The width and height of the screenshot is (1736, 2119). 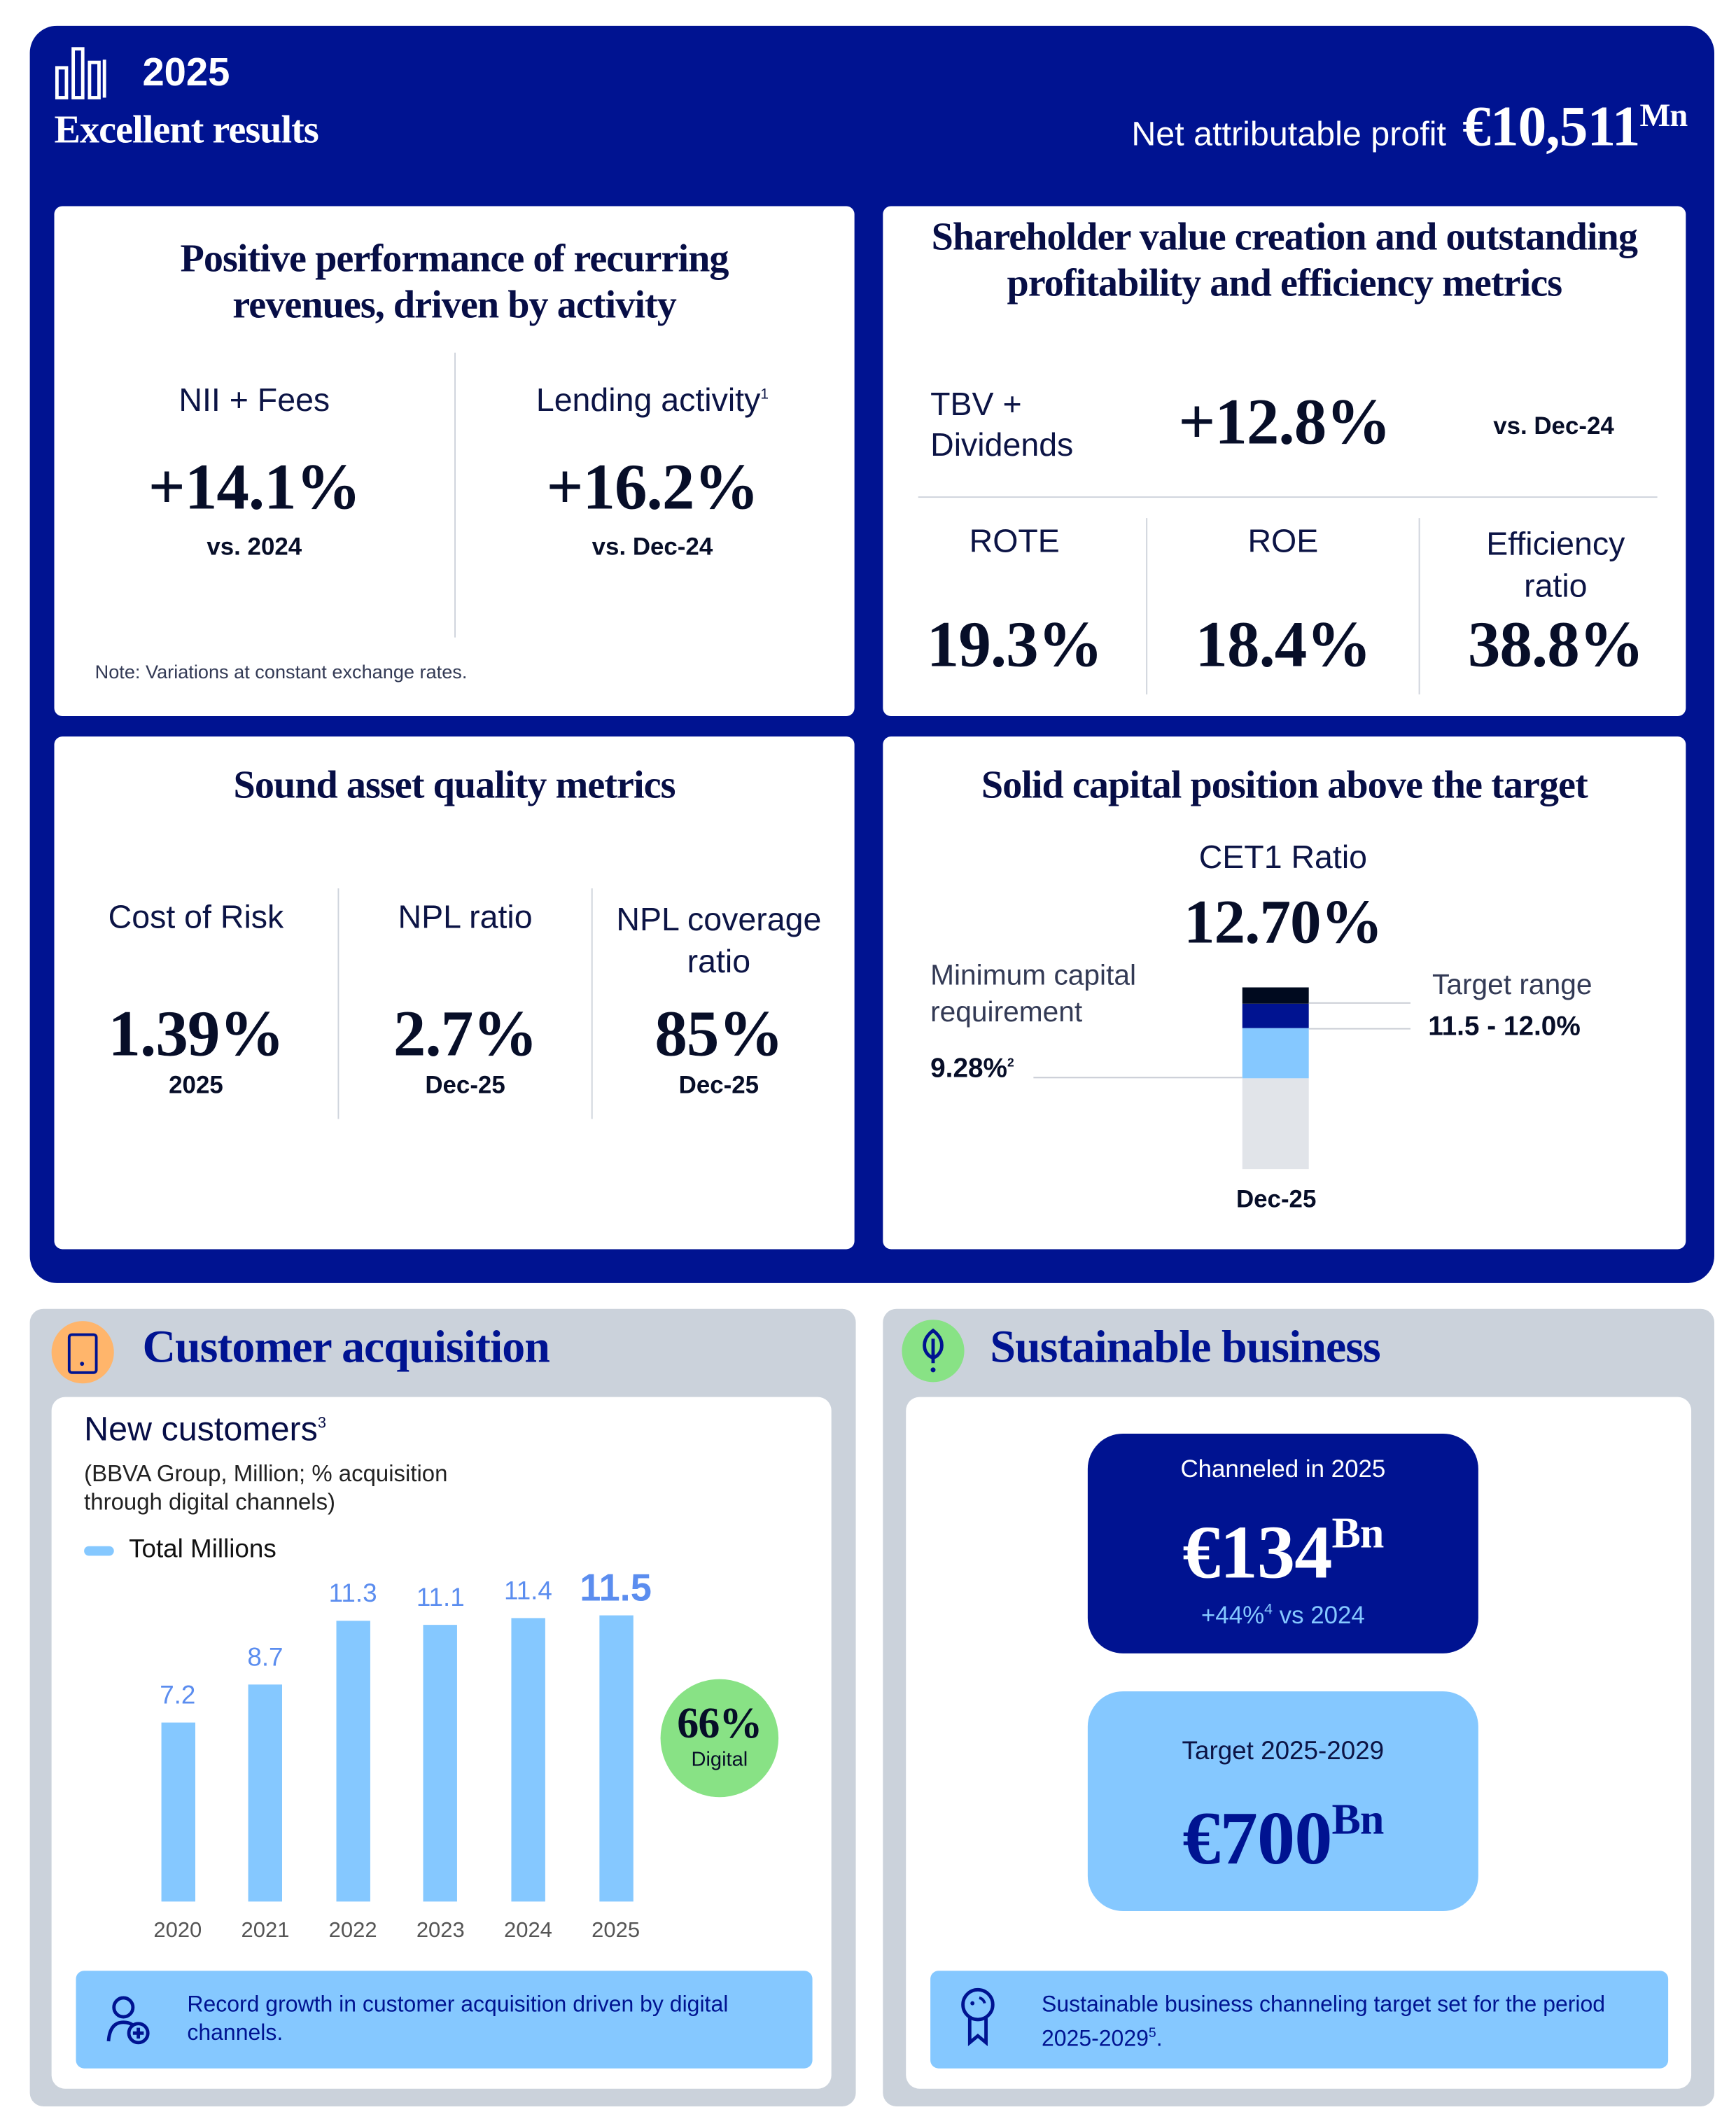 What do you see at coordinates (1232, 1615) in the screenshot?
I see `growth-value: +44%` at bounding box center [1232, 1615].